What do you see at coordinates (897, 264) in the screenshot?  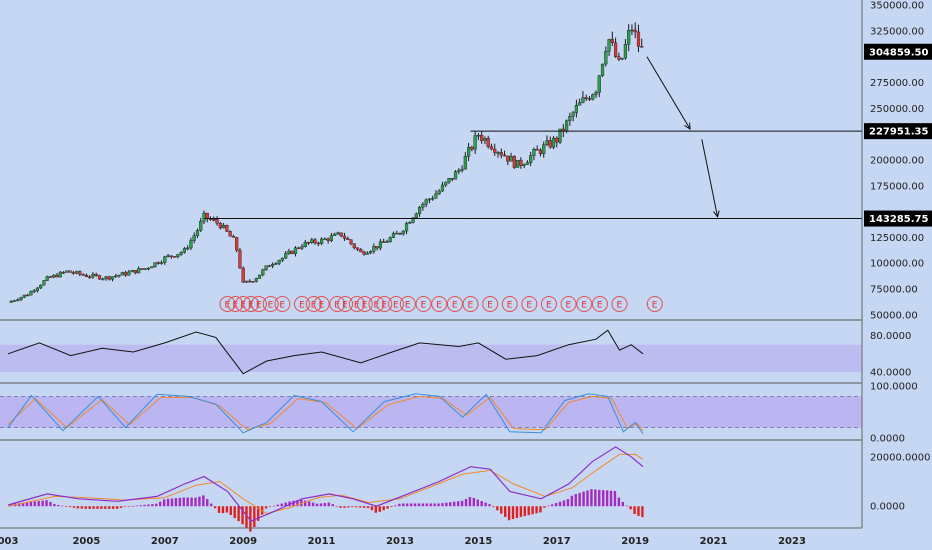 I see `price-tick-label: 100000.00` at bounding box center [897, 264].